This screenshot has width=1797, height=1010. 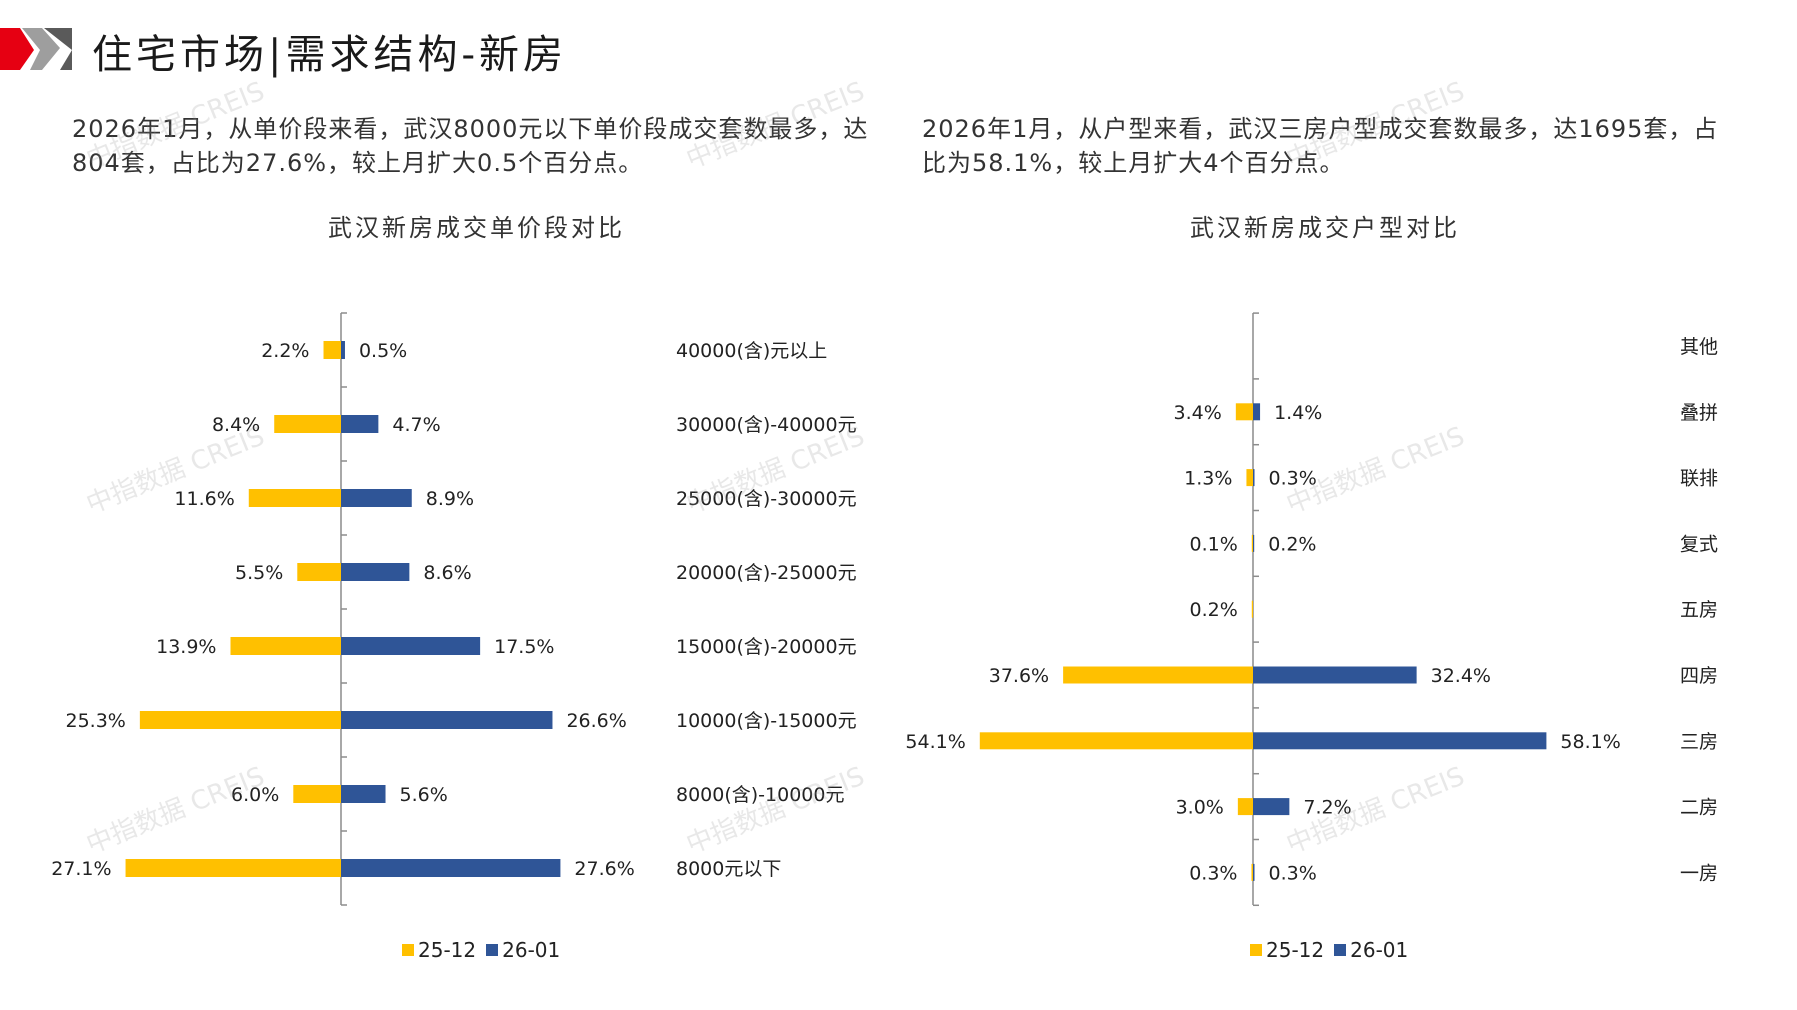 I want to click on category-label: 二房, so click(x=1699, y=808).